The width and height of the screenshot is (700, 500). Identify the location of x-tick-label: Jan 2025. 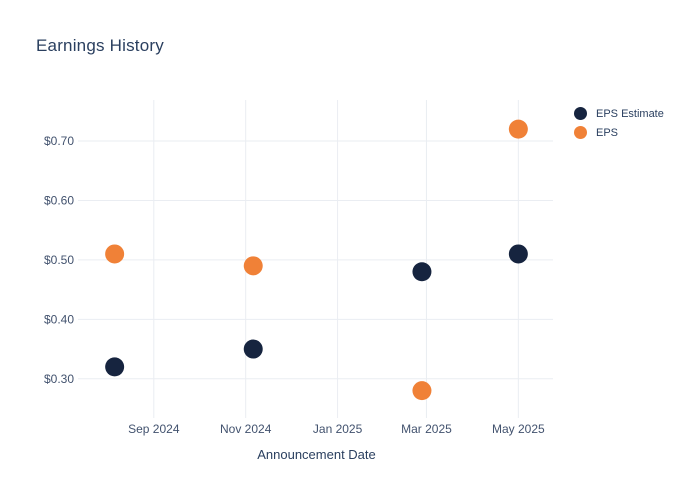
(338, 429).